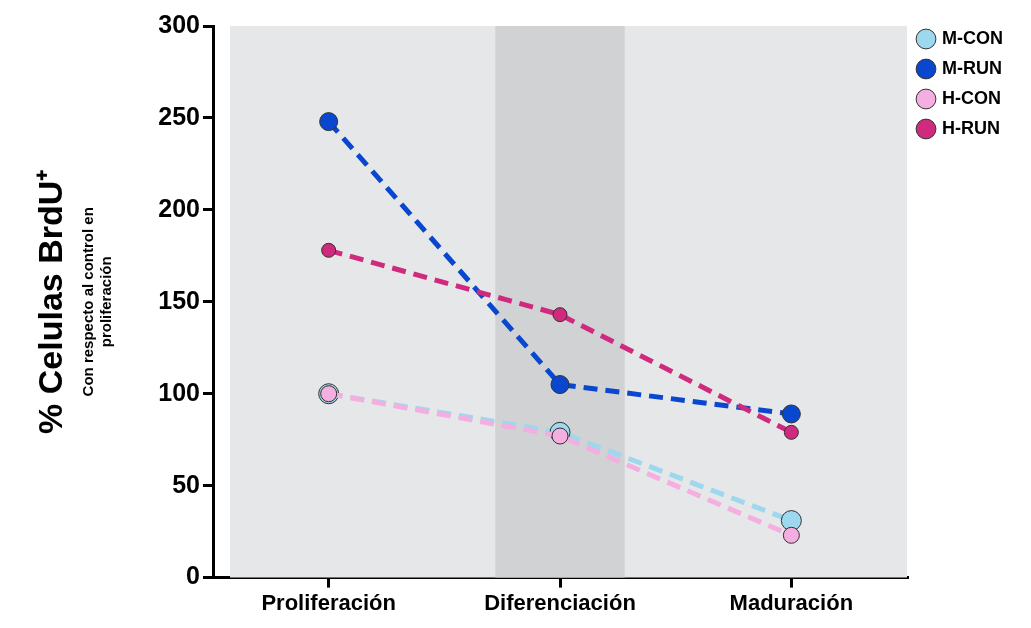 The image size is (1031, 628). Describe the element at coordinates (560, 602) in the screenshot. I see `x-tick-label: Diferenciación` at that location.